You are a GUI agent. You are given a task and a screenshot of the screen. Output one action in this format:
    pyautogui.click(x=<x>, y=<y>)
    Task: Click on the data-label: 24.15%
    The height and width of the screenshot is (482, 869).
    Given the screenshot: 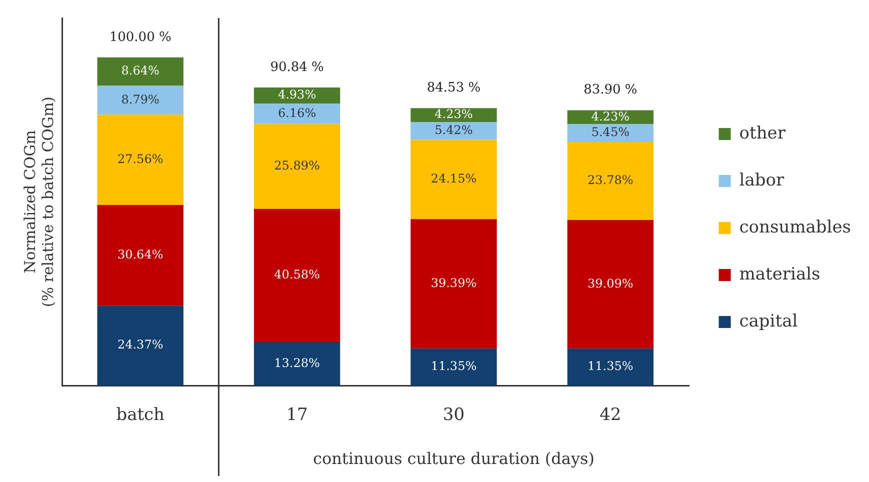 What is the action you would take?
    pyautogui.click(x=453, y=179)
    